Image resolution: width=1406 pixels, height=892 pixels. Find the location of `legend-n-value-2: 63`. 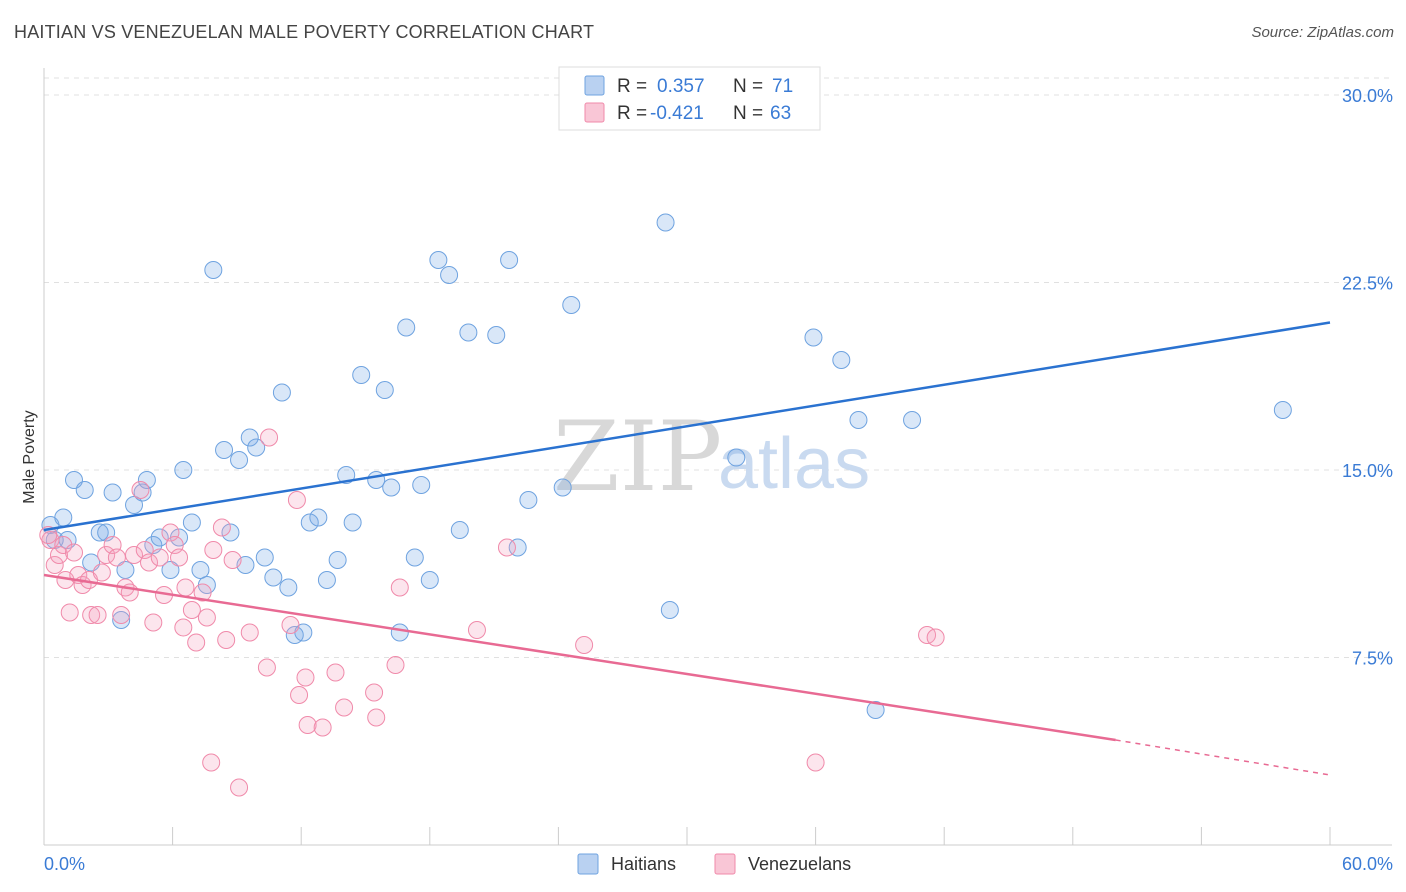

legend-n-value-2: 63 is located at coordinates (780, 113).